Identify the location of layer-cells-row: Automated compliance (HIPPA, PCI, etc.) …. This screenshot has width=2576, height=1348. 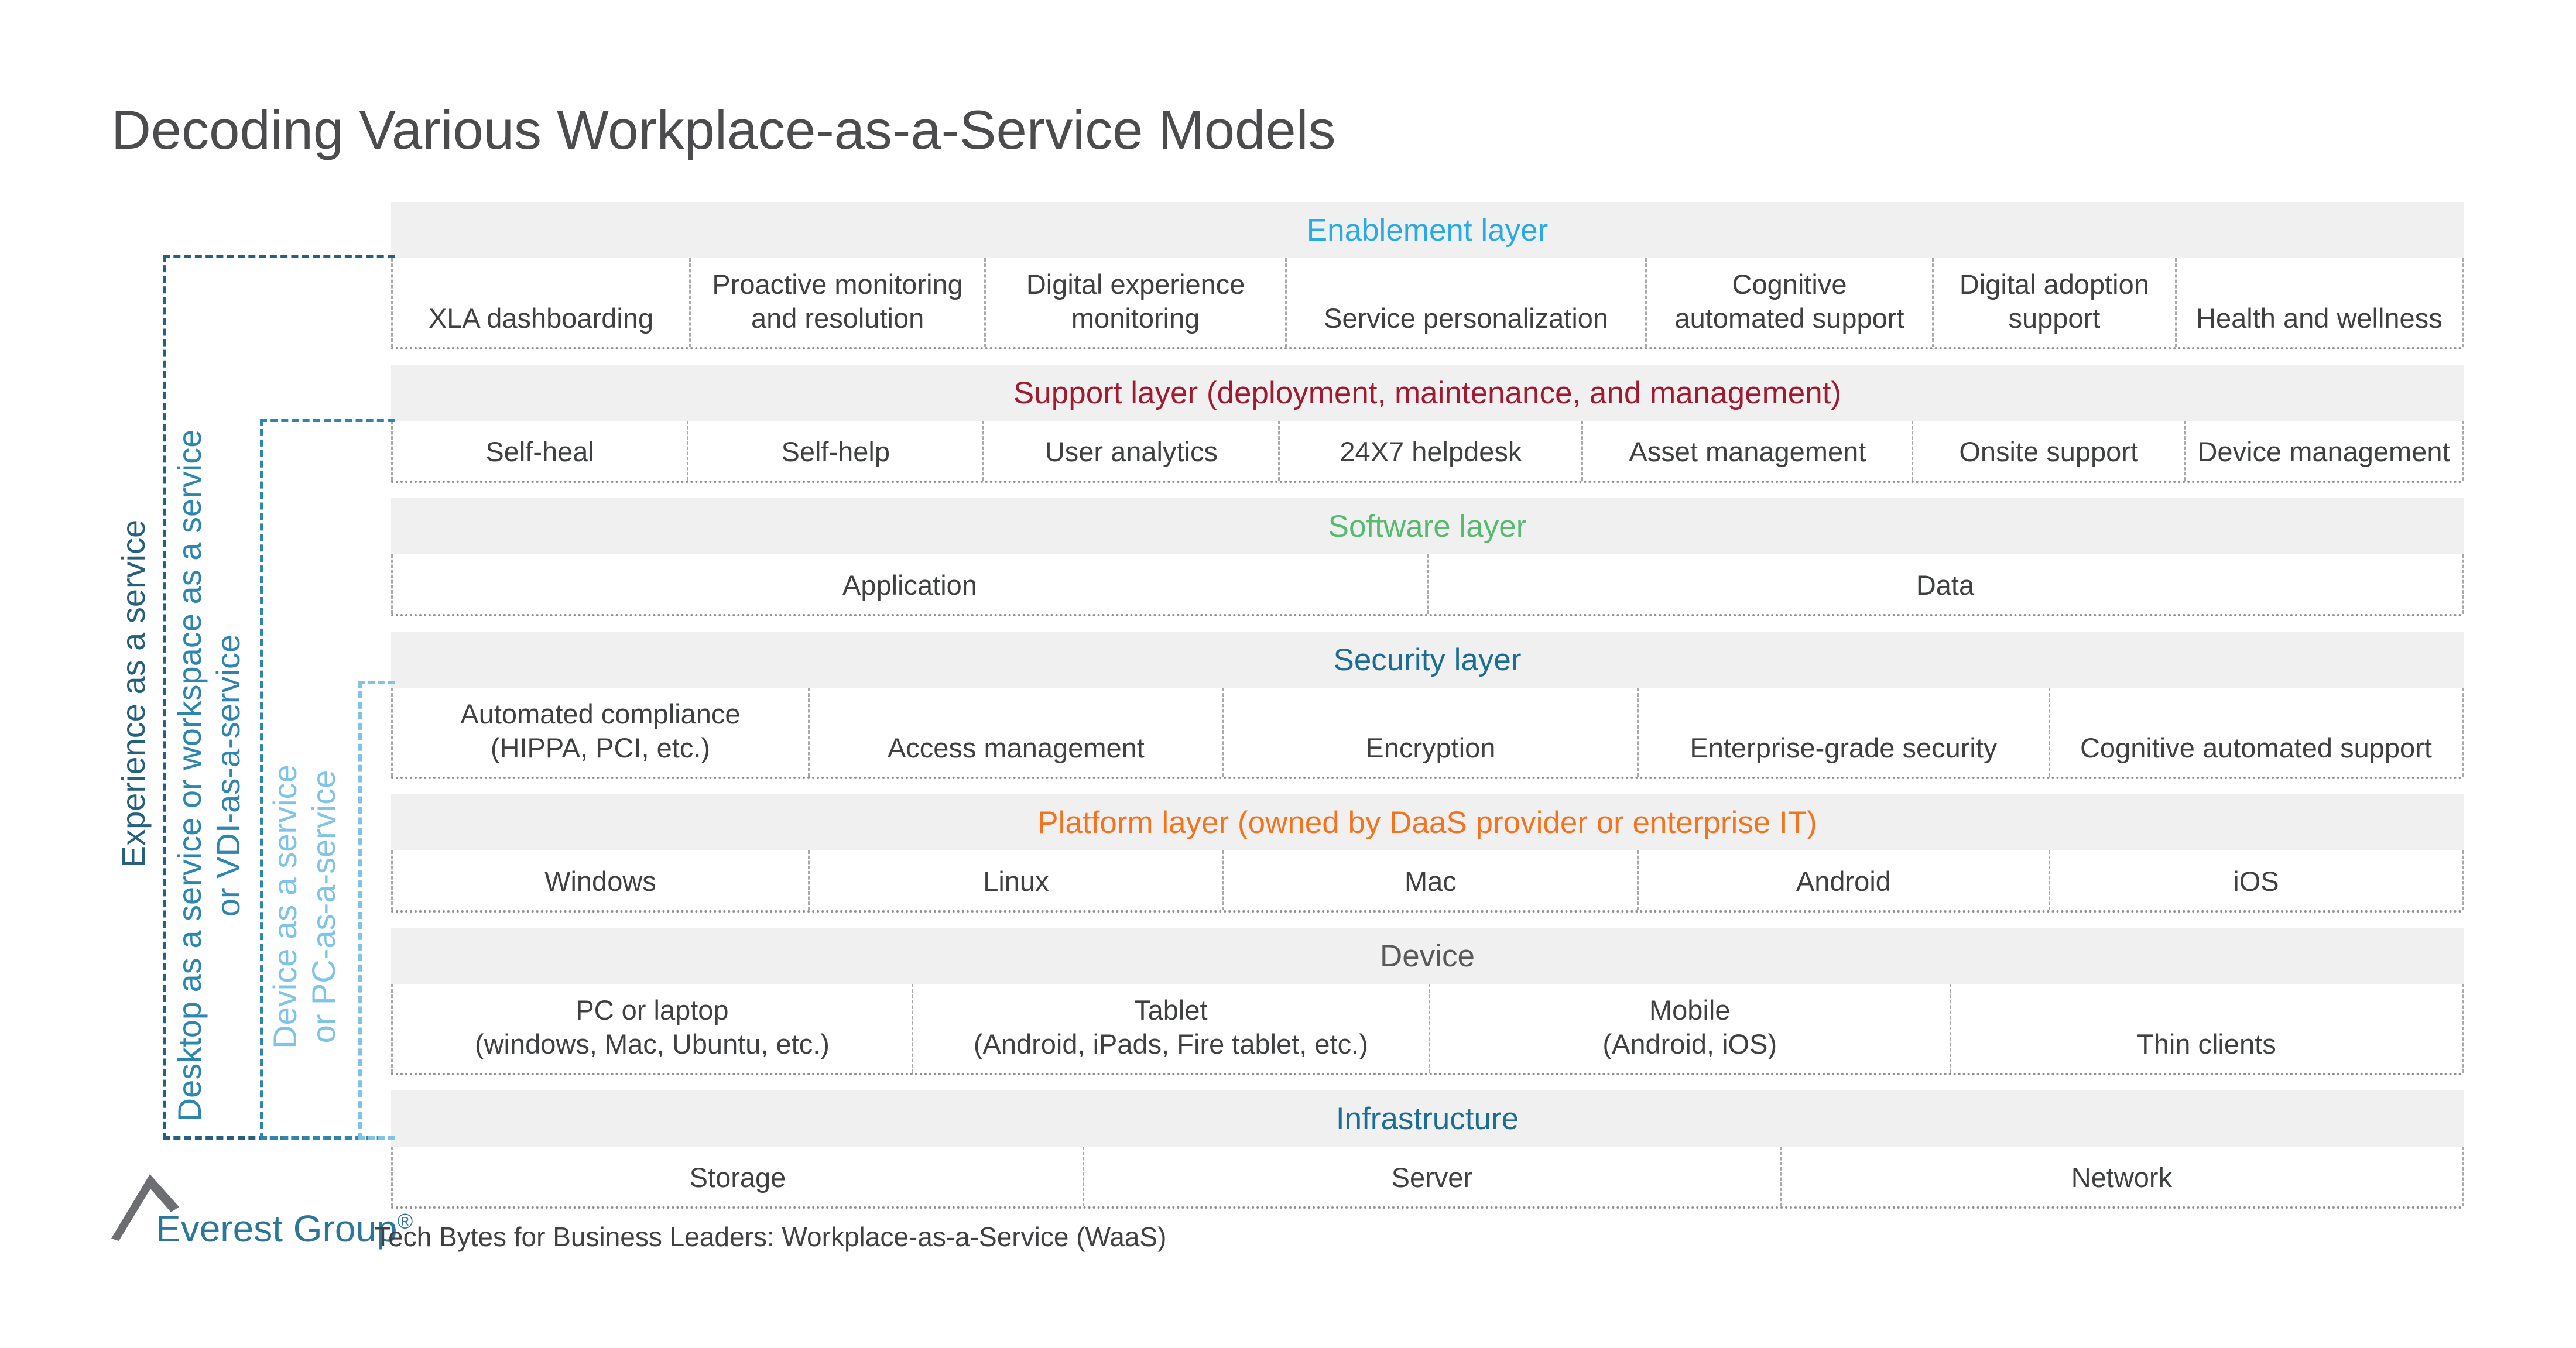
(1427, 733).